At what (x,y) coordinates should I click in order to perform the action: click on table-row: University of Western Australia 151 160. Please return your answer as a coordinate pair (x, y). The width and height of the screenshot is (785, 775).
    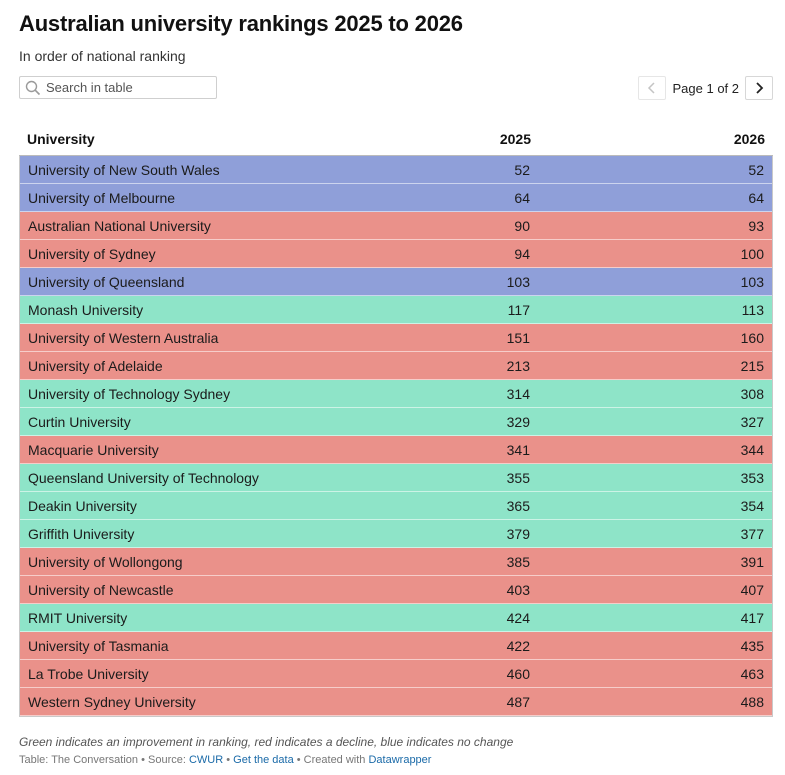
    Looking at the image, I should click on (396, 338).